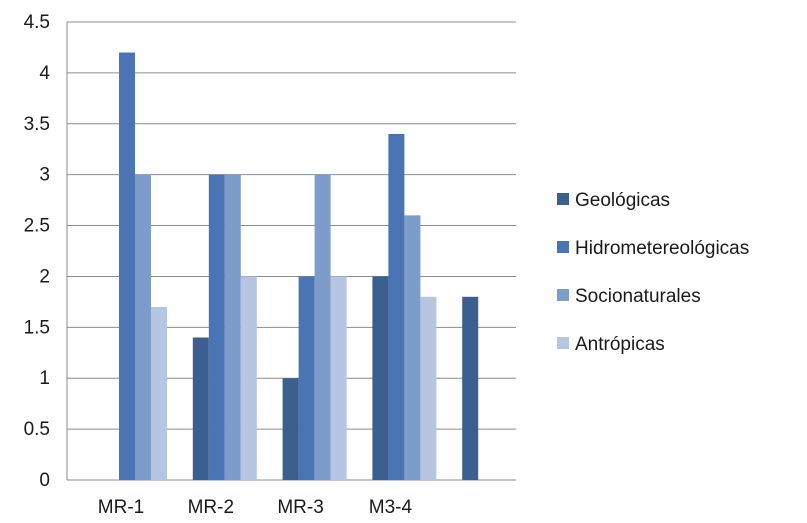  What do you see at coordinates (37, 429) in the screenshot?
I see `y-tick-label: 0.5` at bounding box center [37, 429].